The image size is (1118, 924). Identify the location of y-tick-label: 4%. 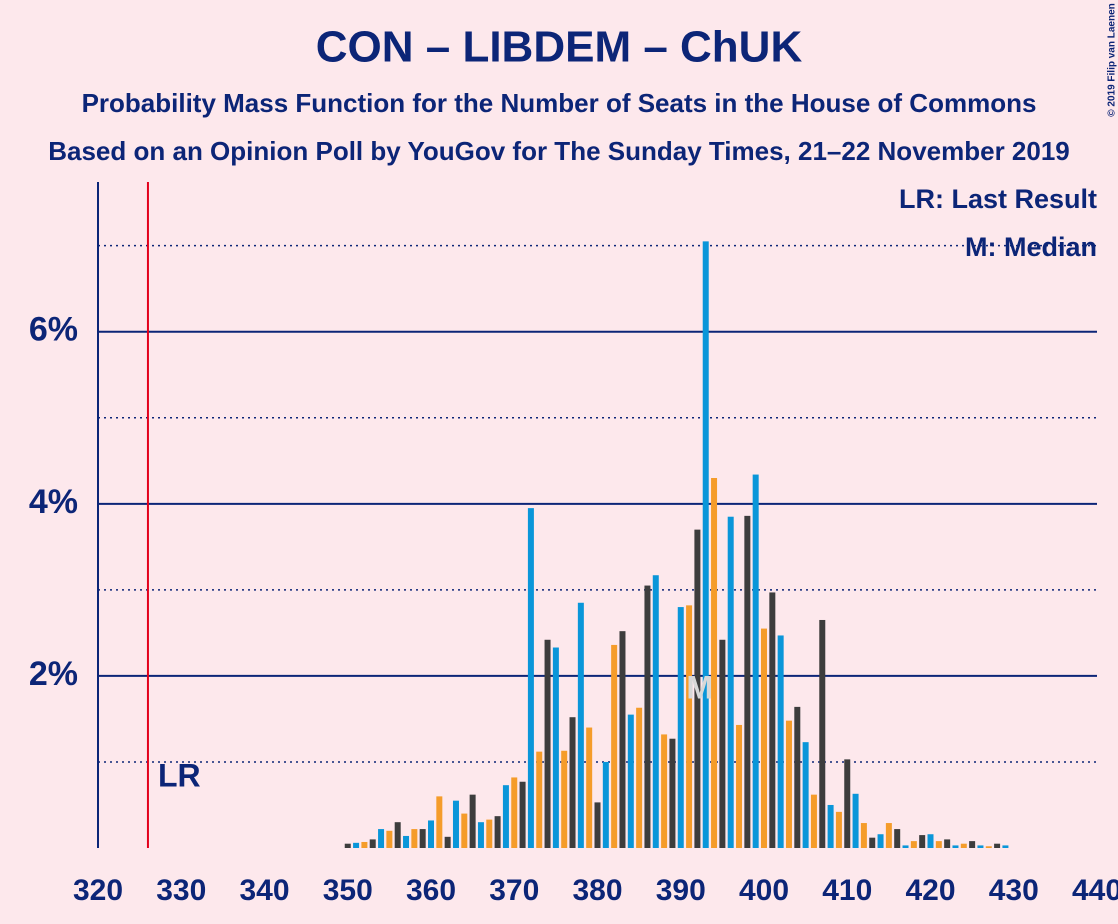
(53, 502).